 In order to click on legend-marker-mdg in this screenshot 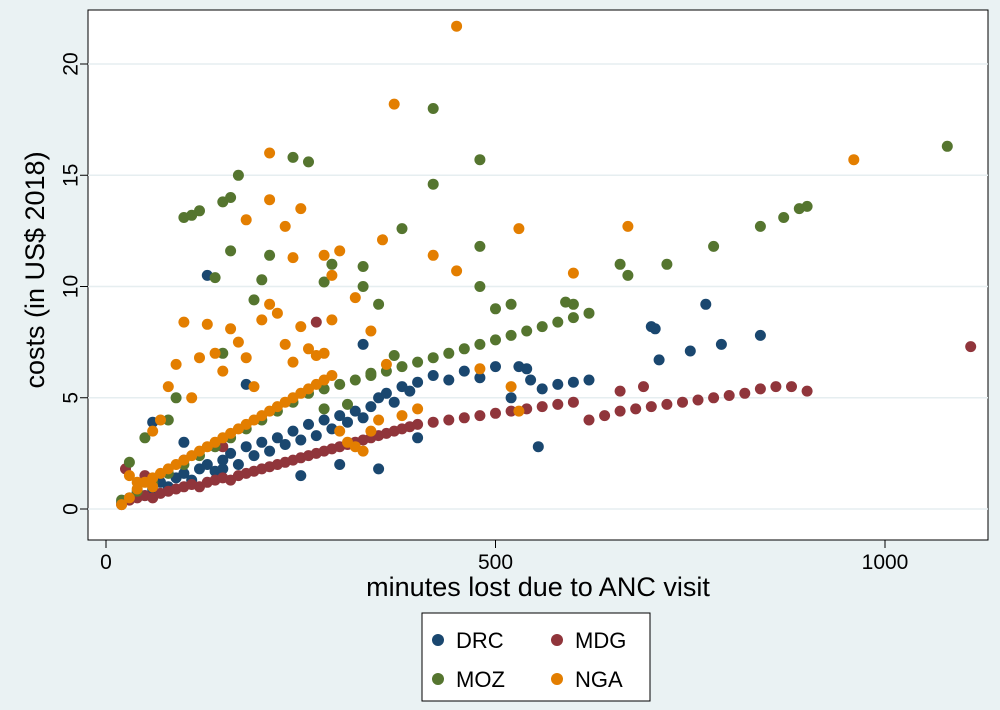, I will do `click(557, 640)`.